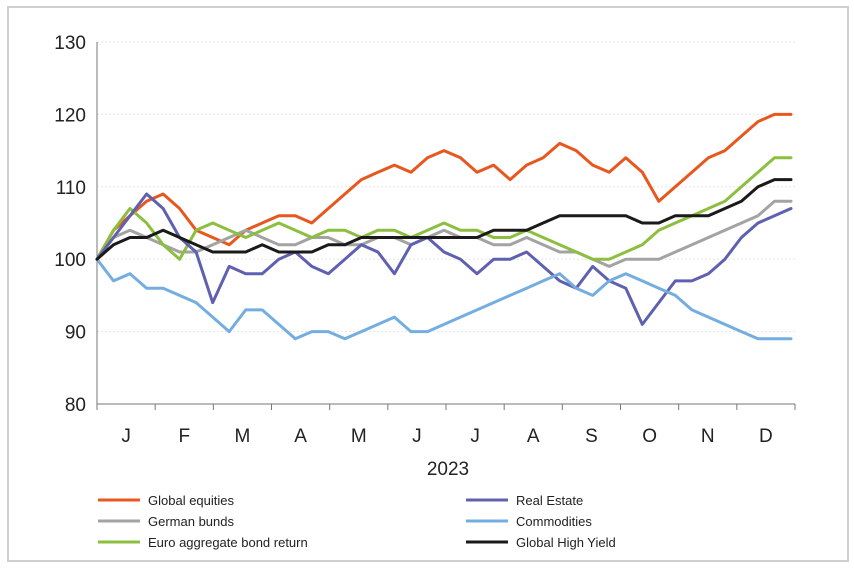  What do you see at coordinates (649, 436) in the screenshot?
I see `x-tick-label: O` at bounding box center [649, 436].